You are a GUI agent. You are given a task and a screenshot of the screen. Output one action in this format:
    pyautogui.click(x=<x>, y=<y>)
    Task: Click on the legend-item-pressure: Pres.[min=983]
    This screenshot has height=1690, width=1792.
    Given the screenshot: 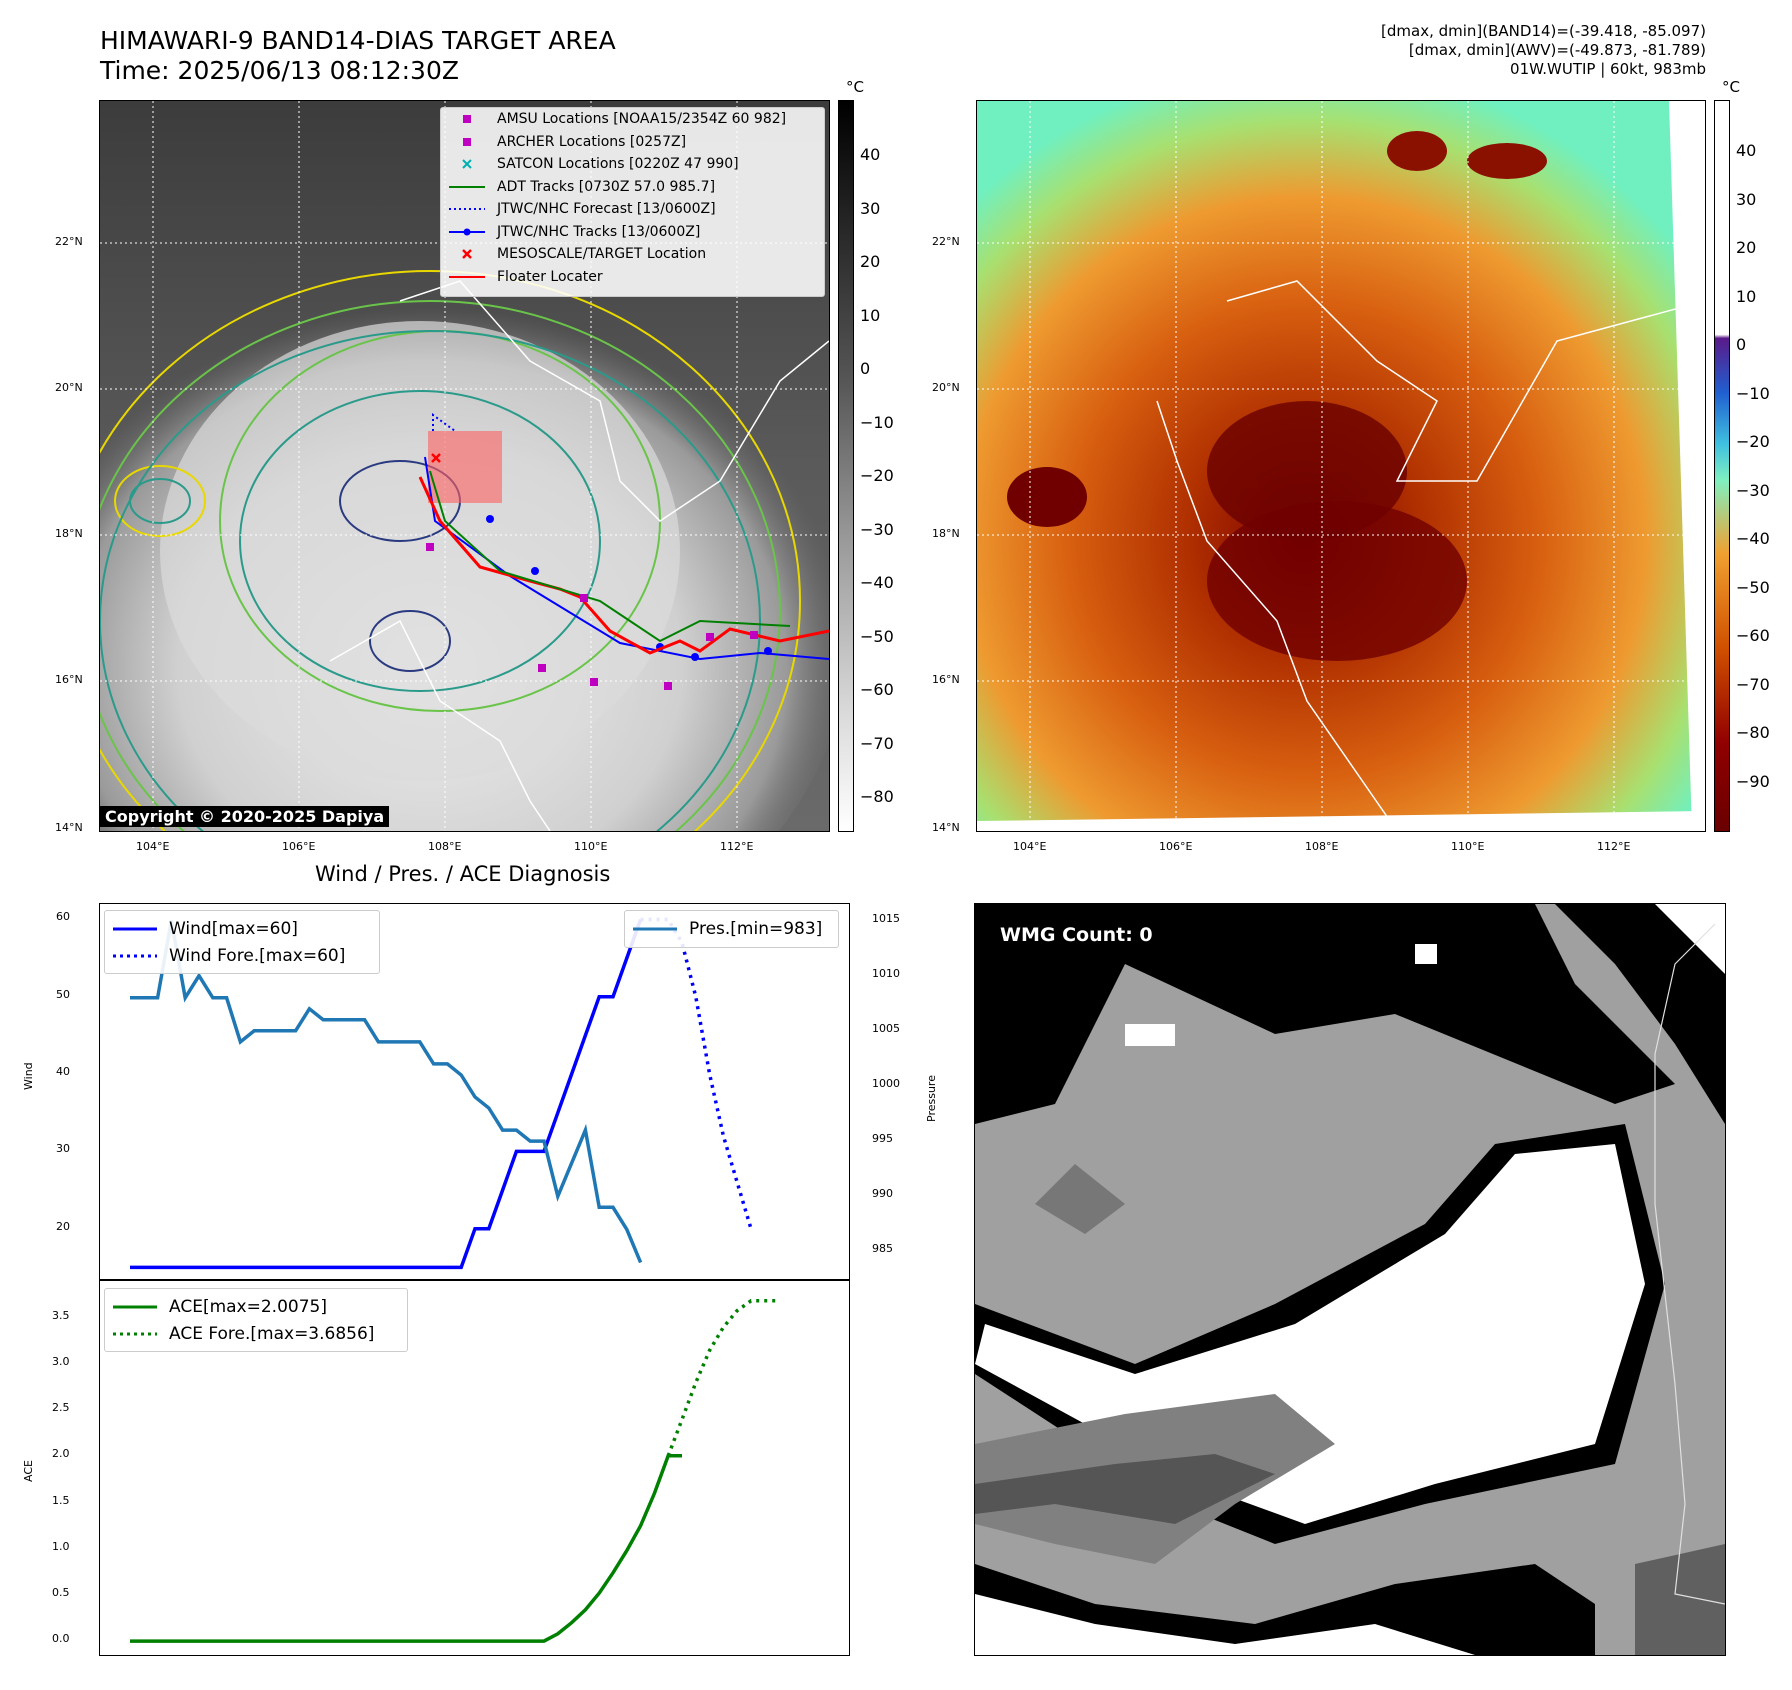 What is the action you would take?
    pyautogui.click(x=731, y=928)
    